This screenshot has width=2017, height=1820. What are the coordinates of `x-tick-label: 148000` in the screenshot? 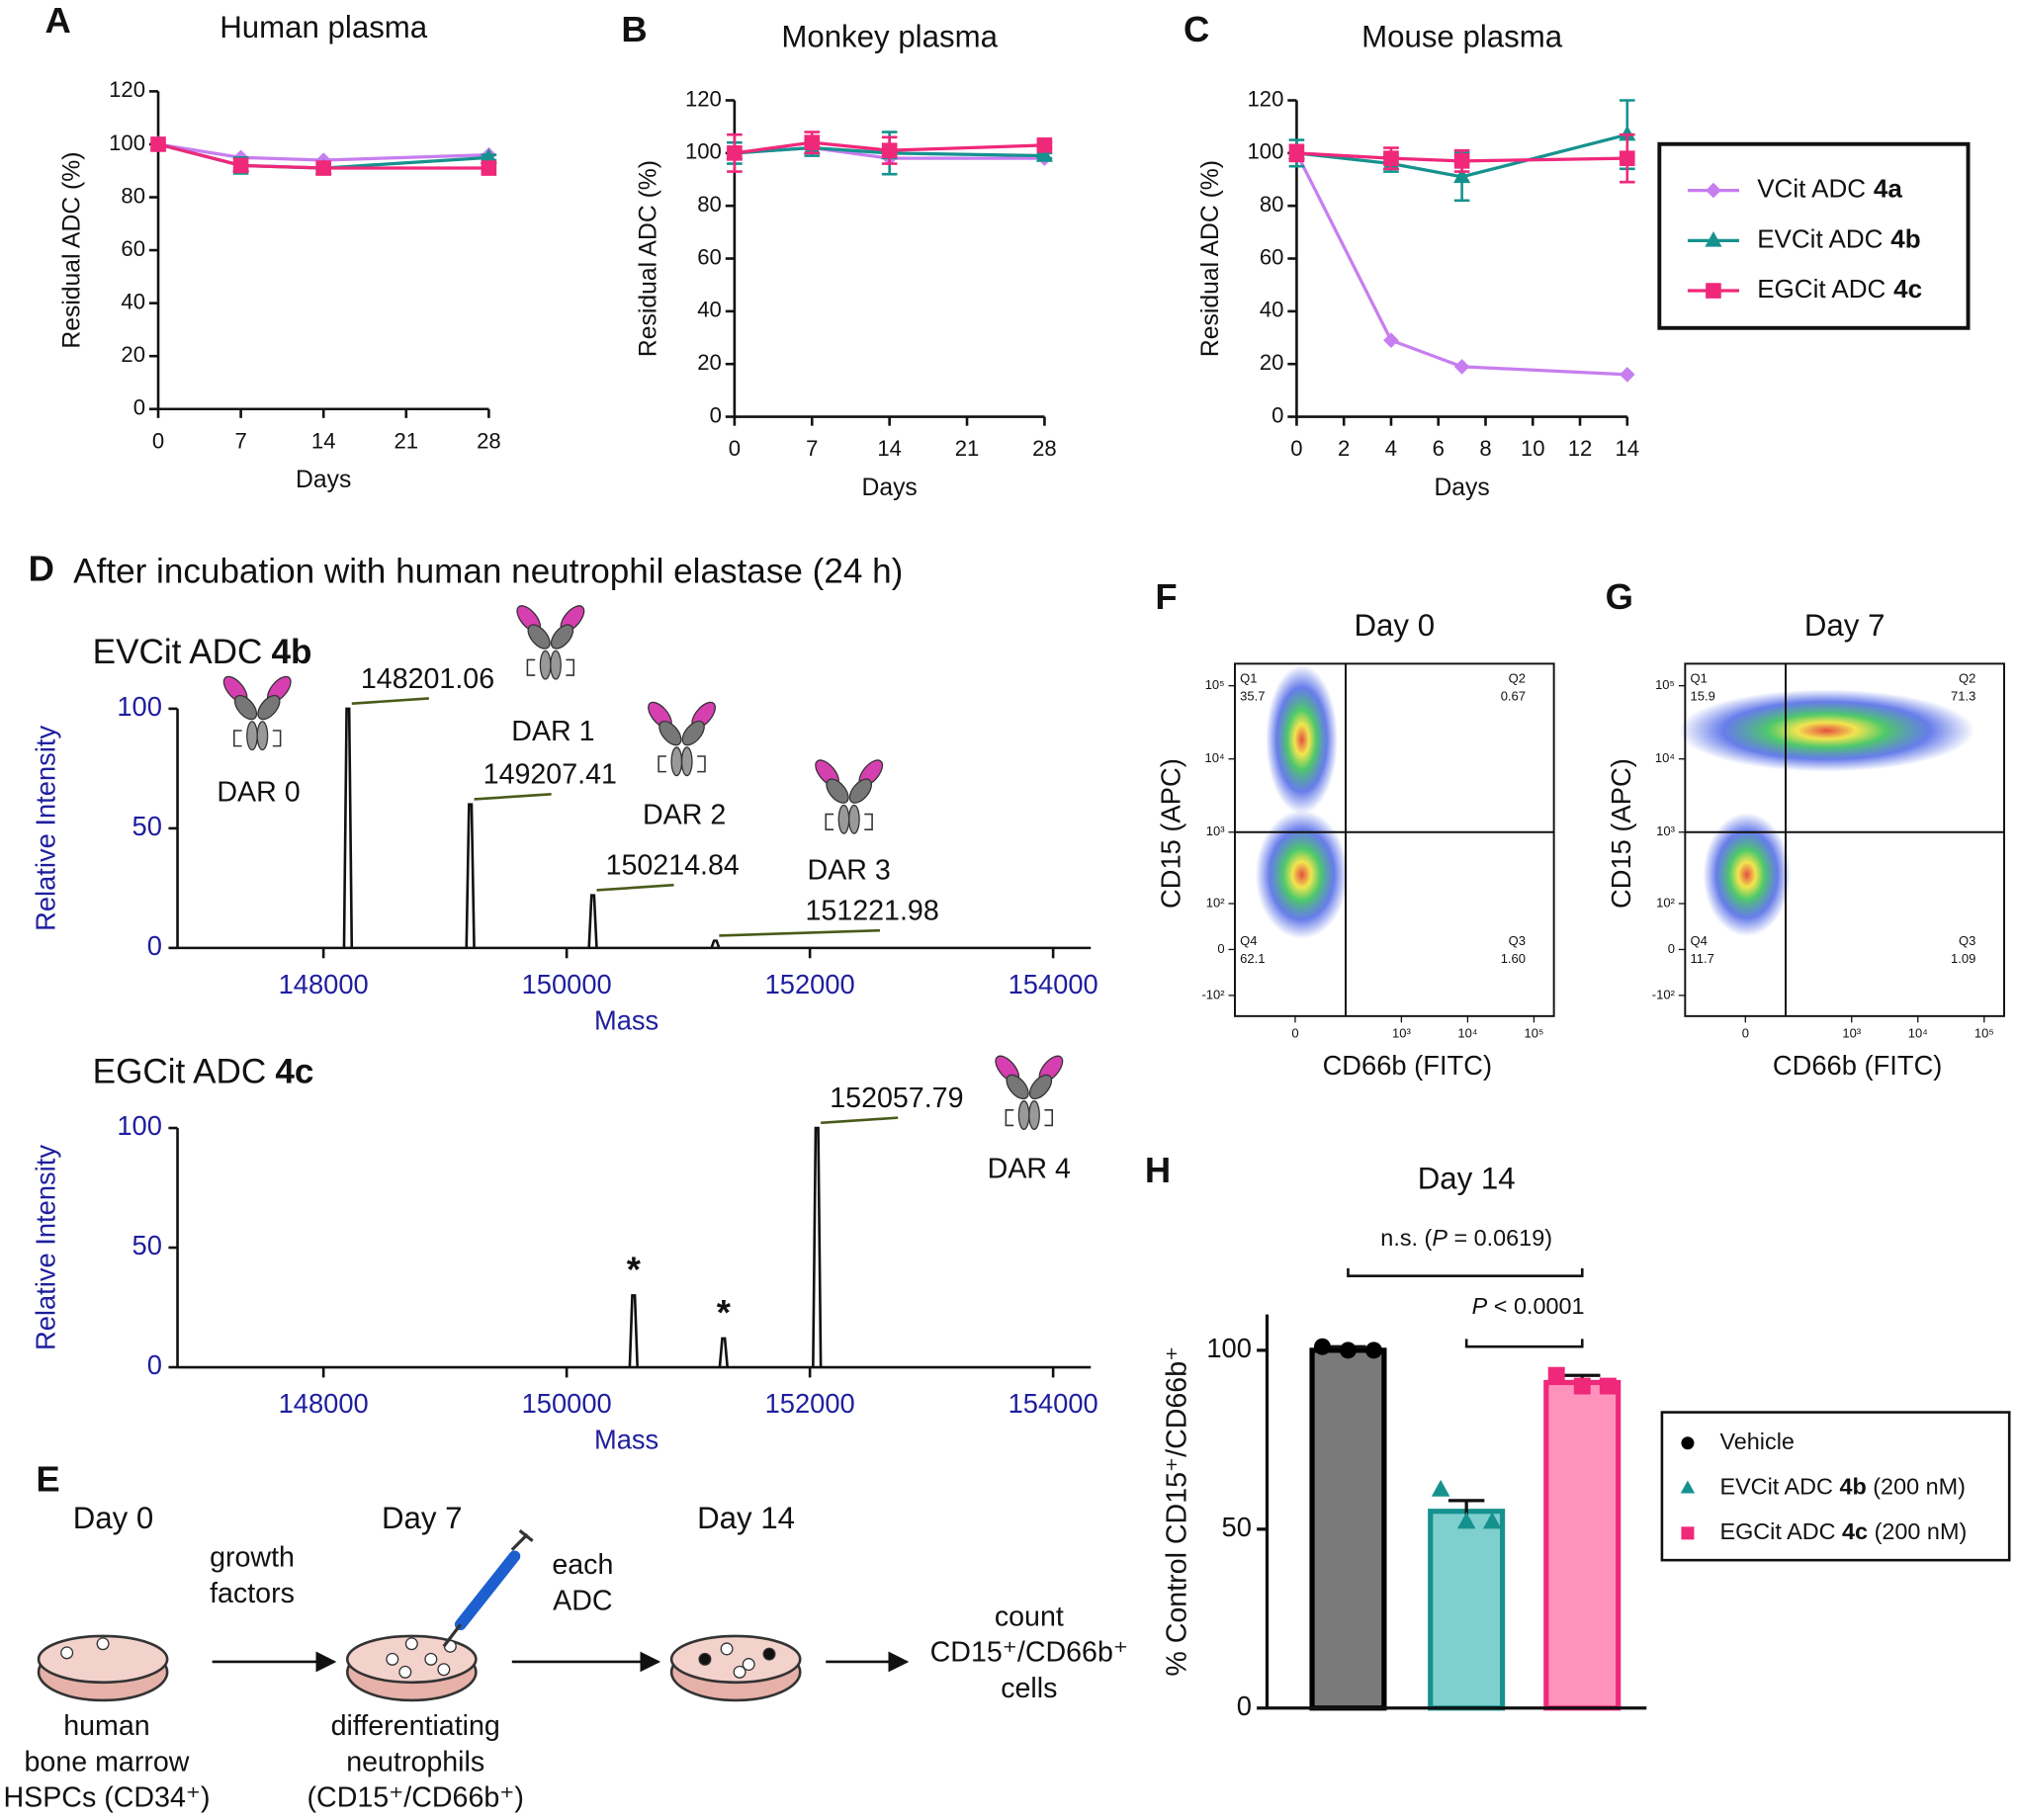 It's located at (324, 1403).